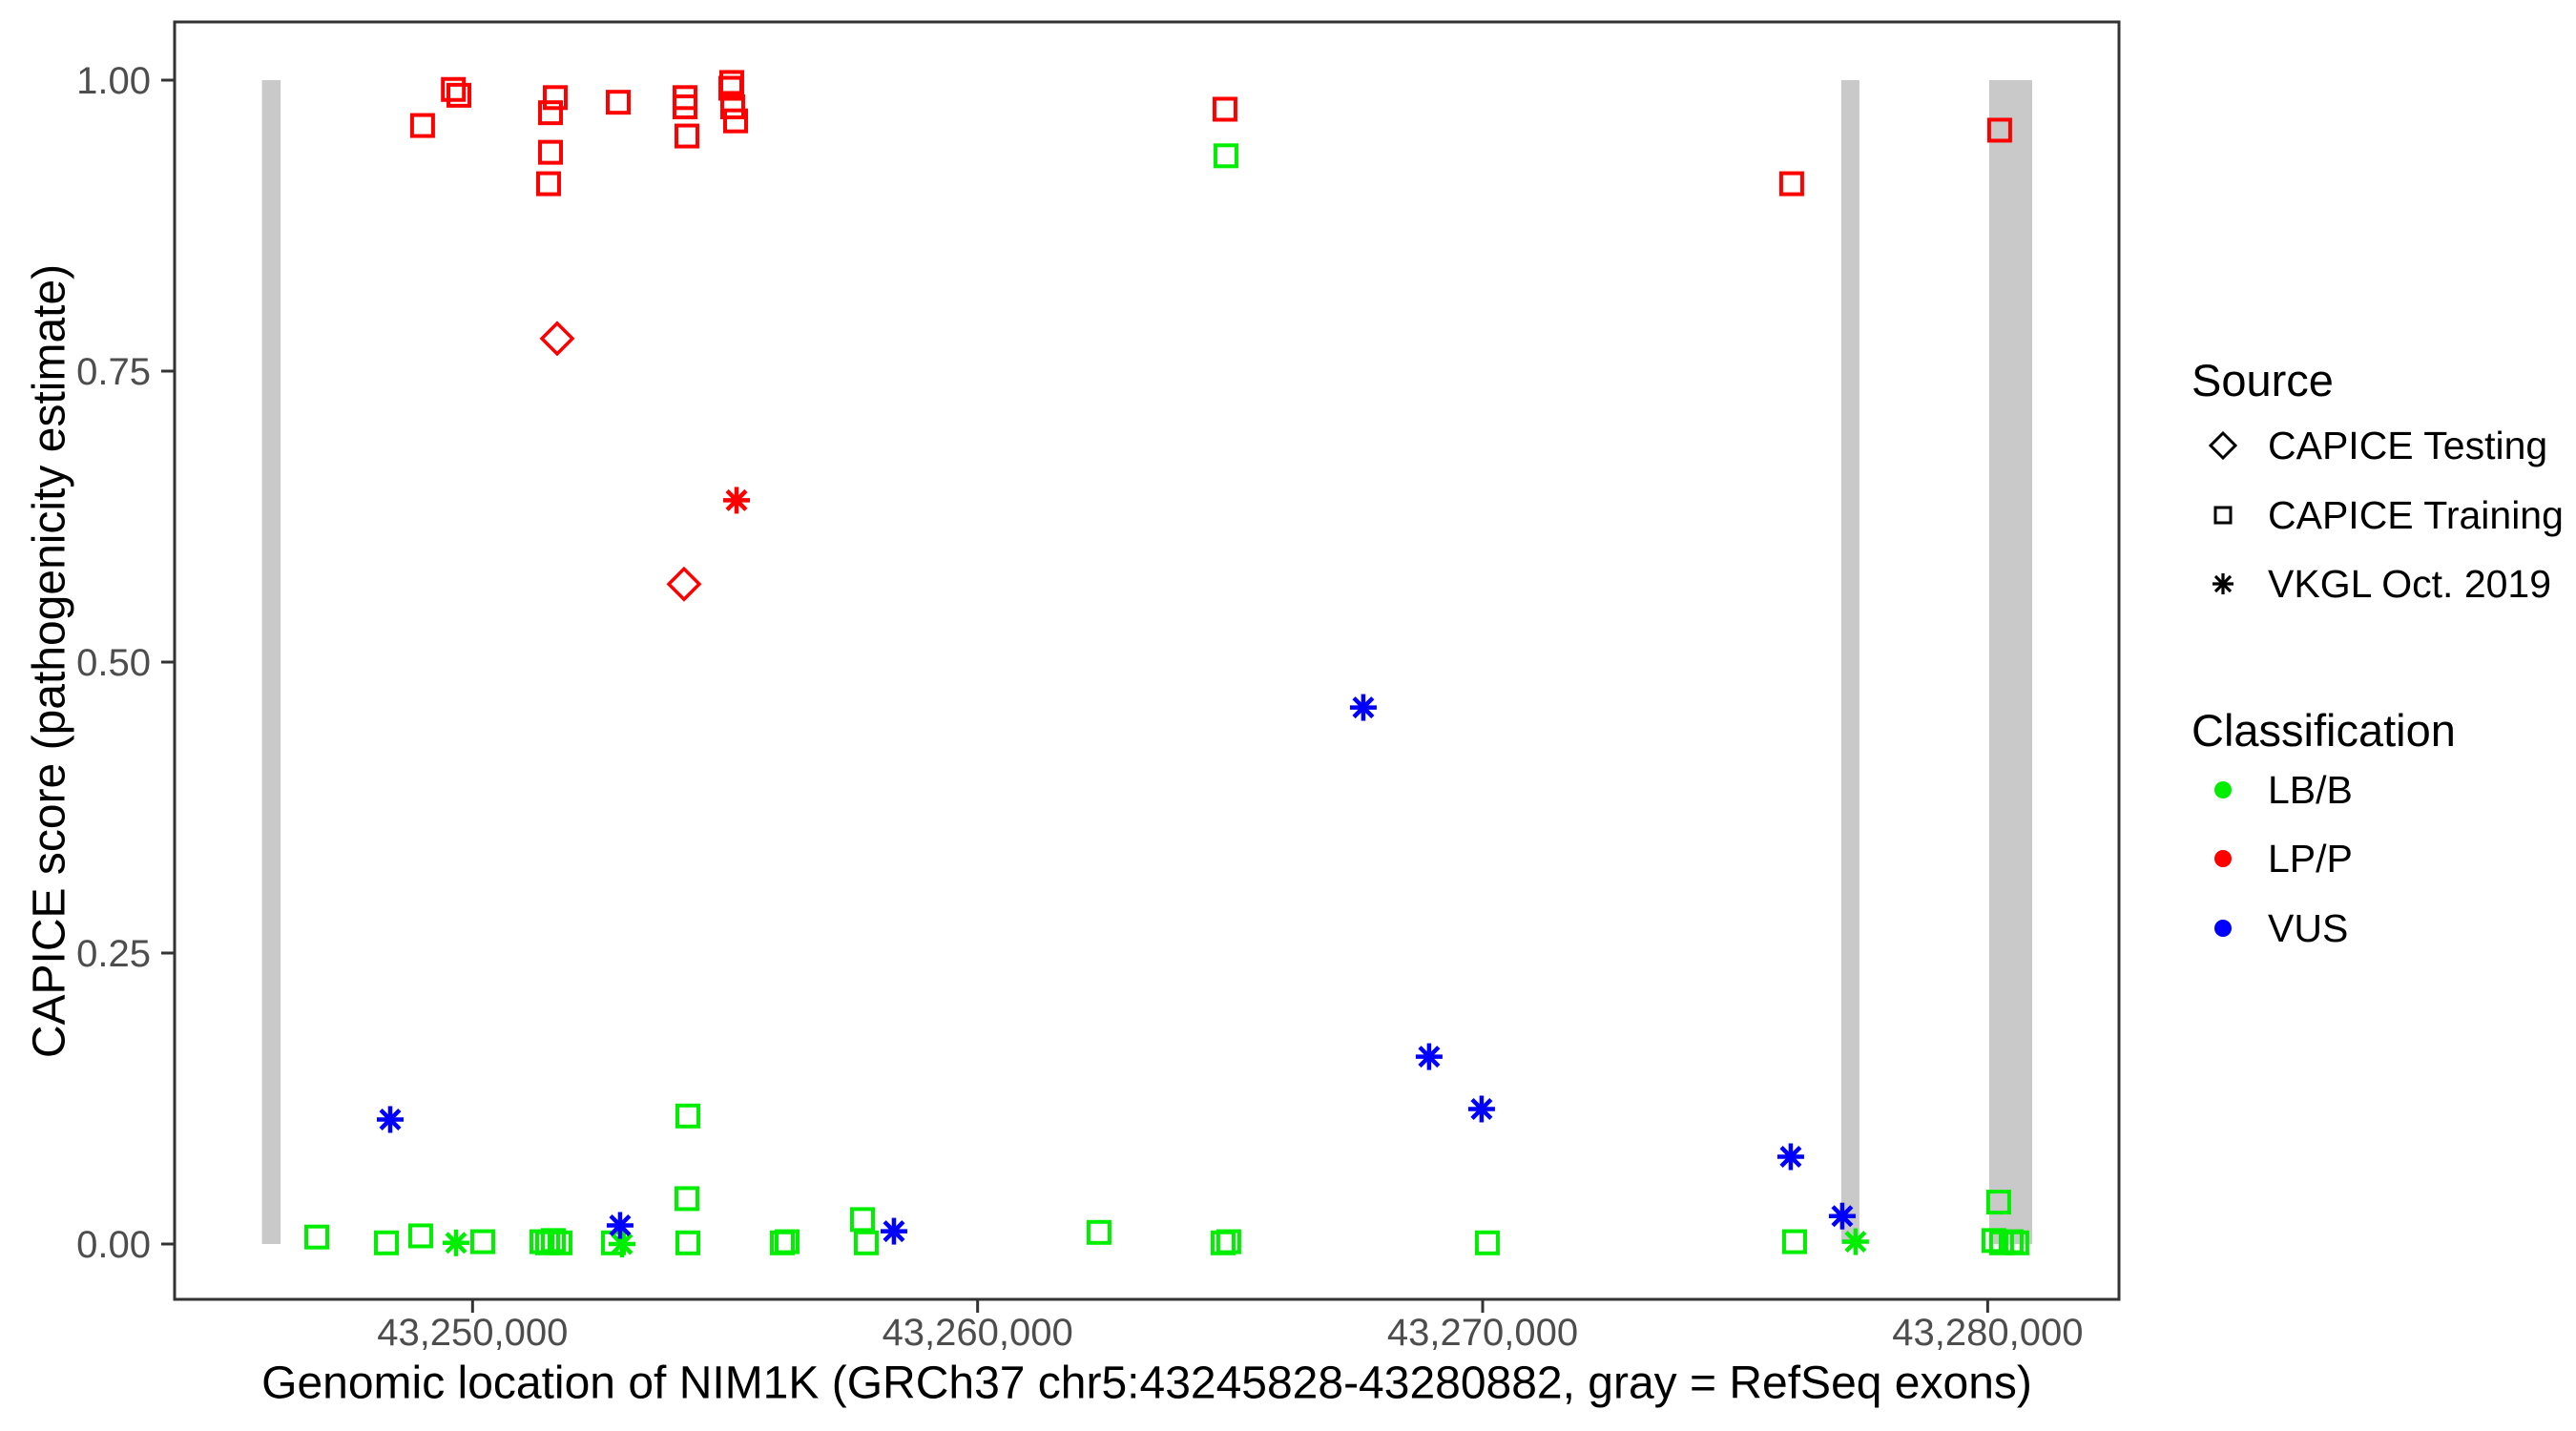 This screenshot has width=2576, height=1431. Describe the element at coordinates (1482, 1333) in the screenshot. I see `x-tick-label: 43,270,000` at that location.